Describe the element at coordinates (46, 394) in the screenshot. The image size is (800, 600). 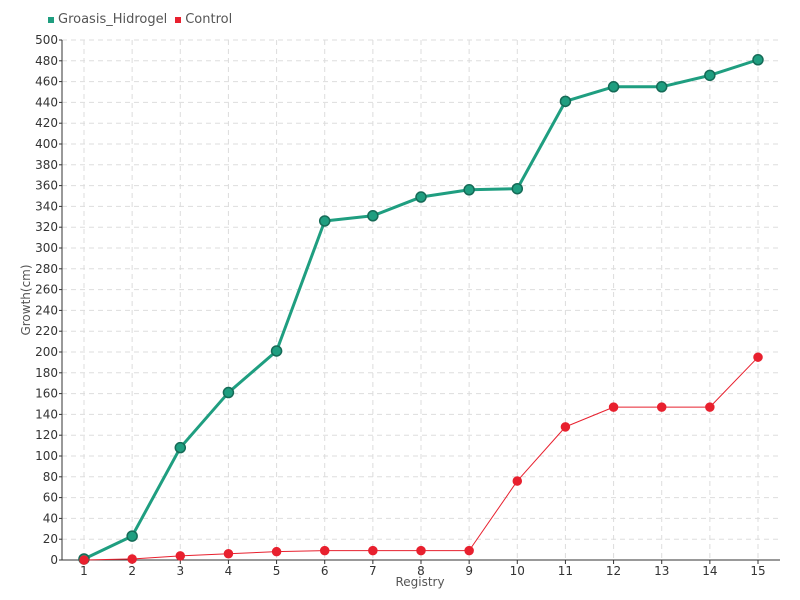
I see `y-tick-label: 160` at that location.